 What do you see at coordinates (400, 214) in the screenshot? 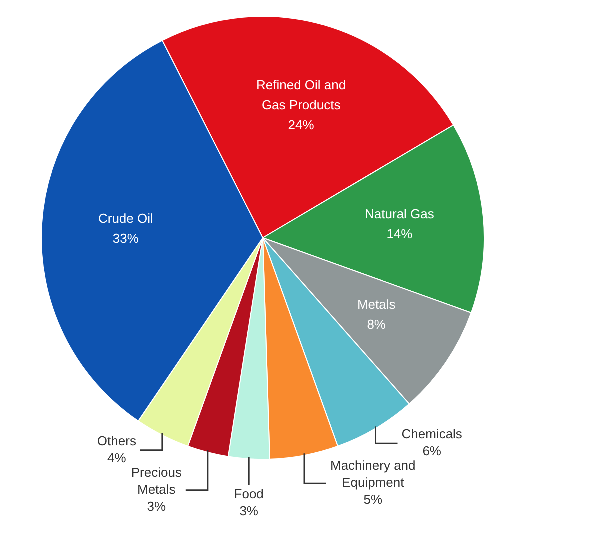
I see `slice-label: Natural Gas` at bounding box center [400, 214].